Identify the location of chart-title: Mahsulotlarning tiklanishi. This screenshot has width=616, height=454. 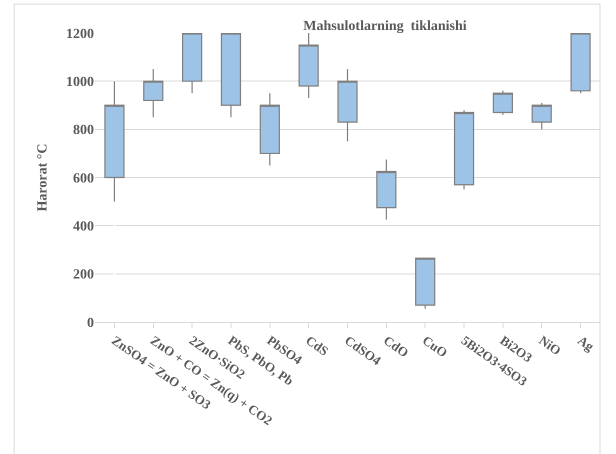
(385, 26).